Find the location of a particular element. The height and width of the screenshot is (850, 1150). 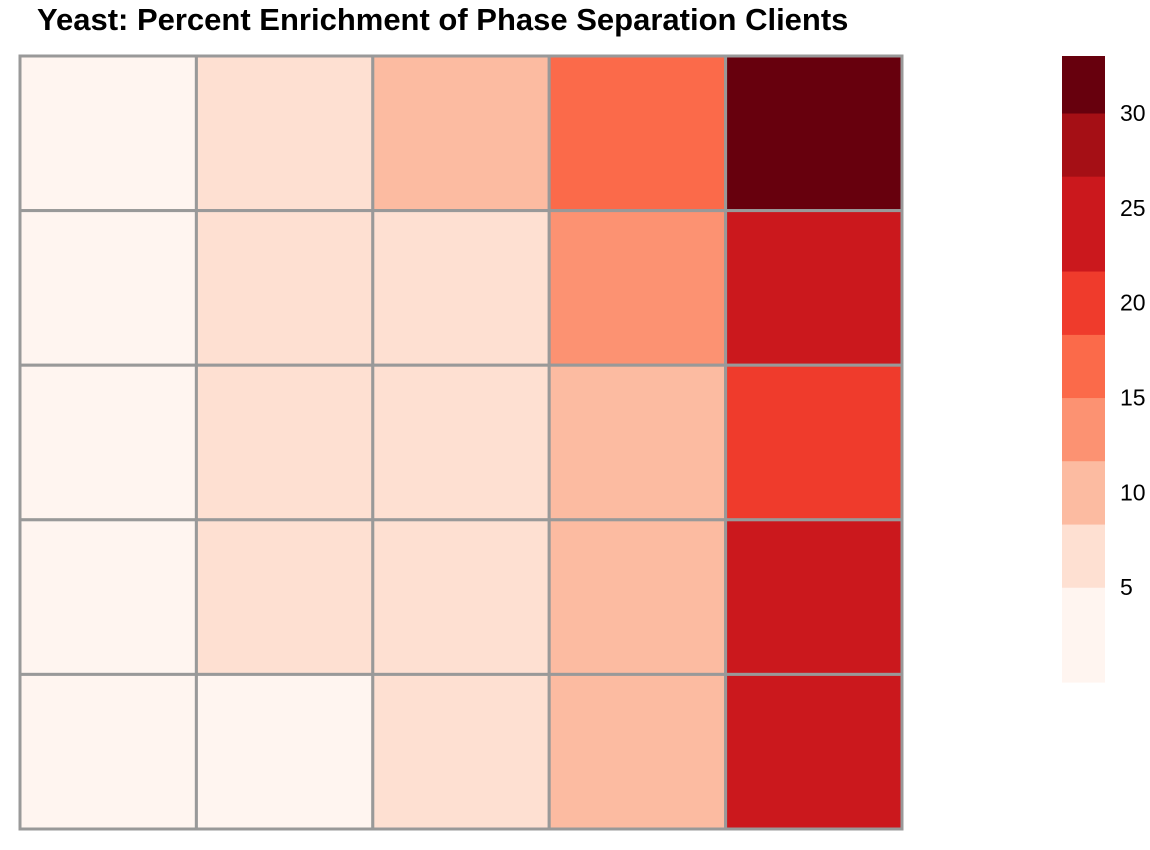

legend-tick-label: 20 is located at coordinates (1133, 303).